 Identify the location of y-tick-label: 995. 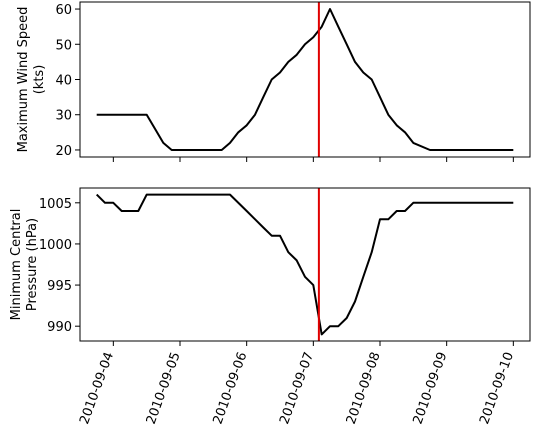
(59, 286).